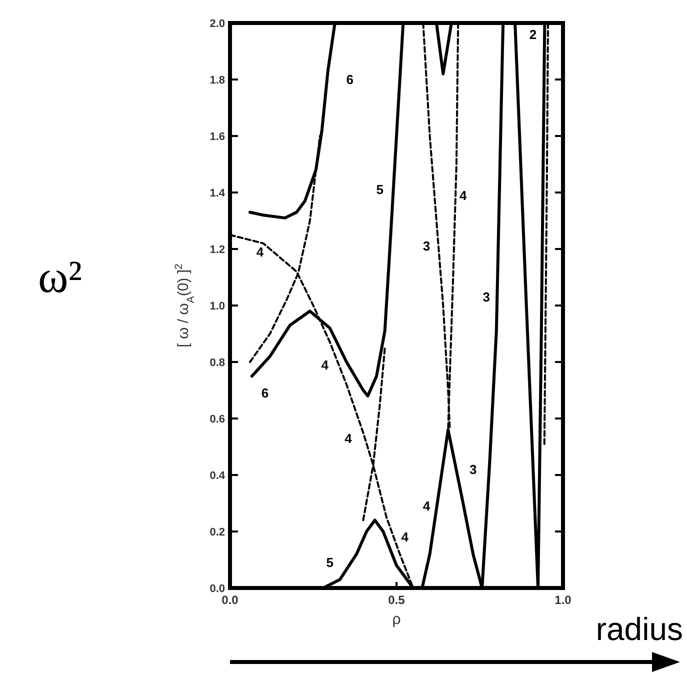  I want to click on x-tick-label: 0.0, so click(230, 600).